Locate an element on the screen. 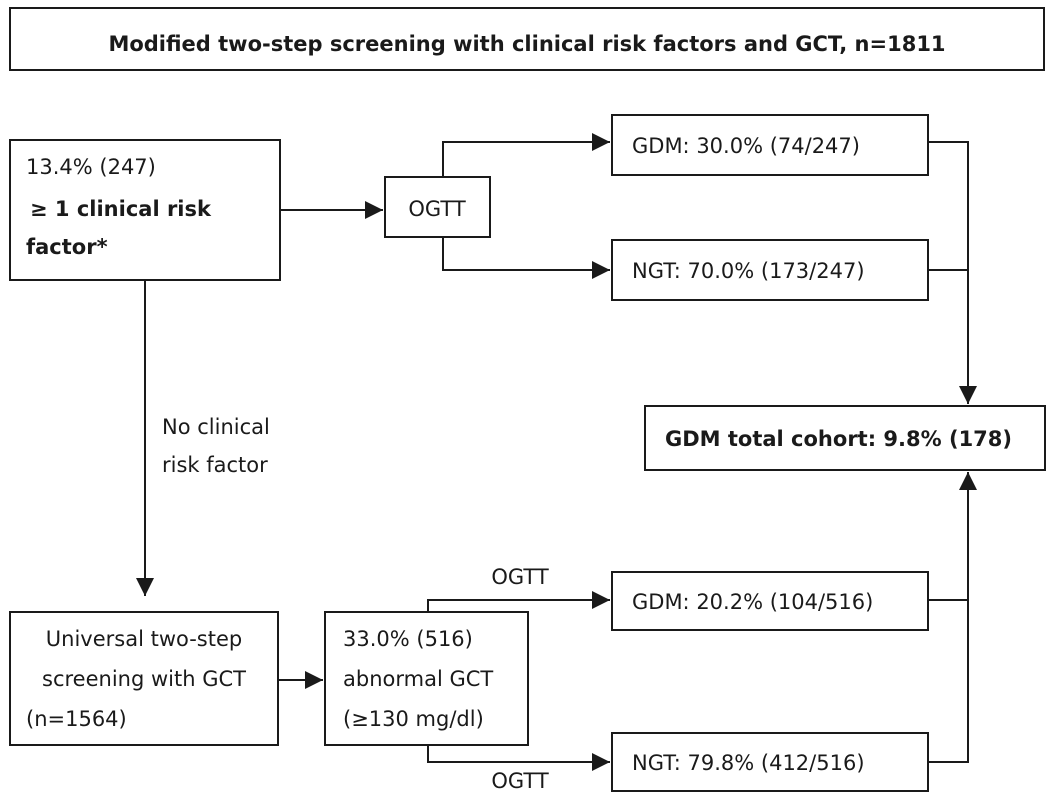  risk-label: factor* is located at coordinates (67, 247).